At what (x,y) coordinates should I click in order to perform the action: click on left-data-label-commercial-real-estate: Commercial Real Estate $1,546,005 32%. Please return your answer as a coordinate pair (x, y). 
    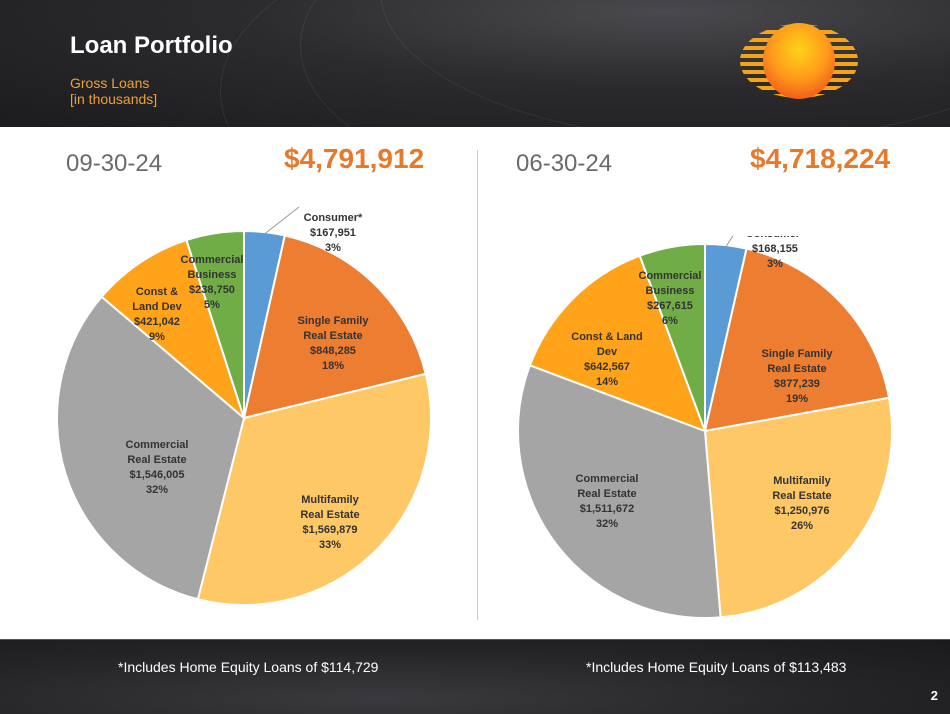
    Looking at the image, I should click on (157, 467).